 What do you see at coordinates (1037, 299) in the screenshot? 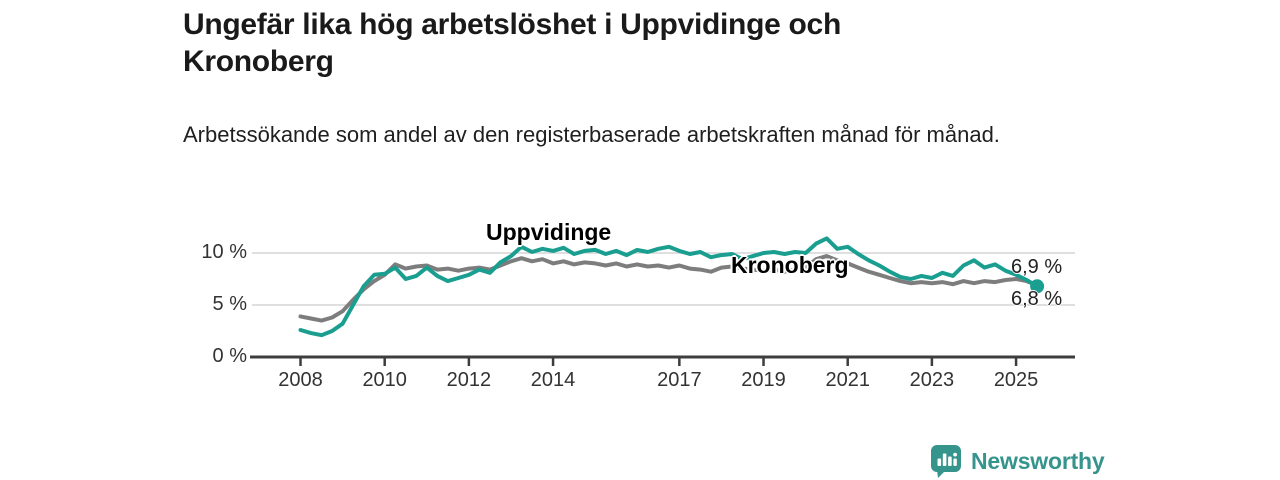
I see `end-value-label-uppvidinge: 6,8 %` at bounding box center [1037, 299].